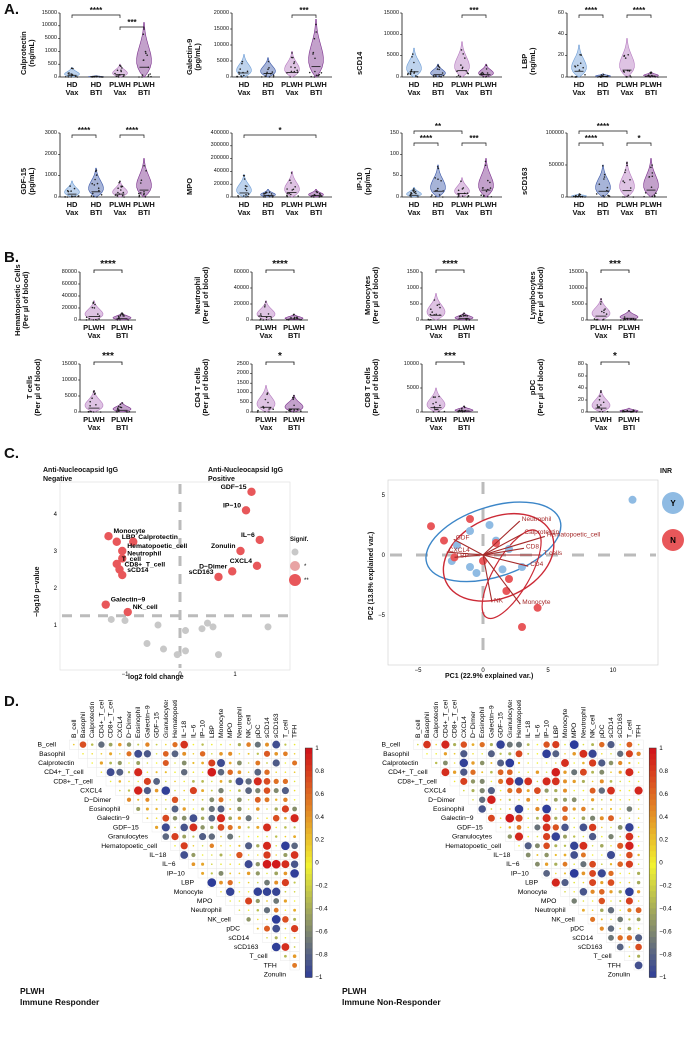 The height and width of the screenshot is (1041, 685). I want to click on pca-loading-arrow, so click(501, 538).